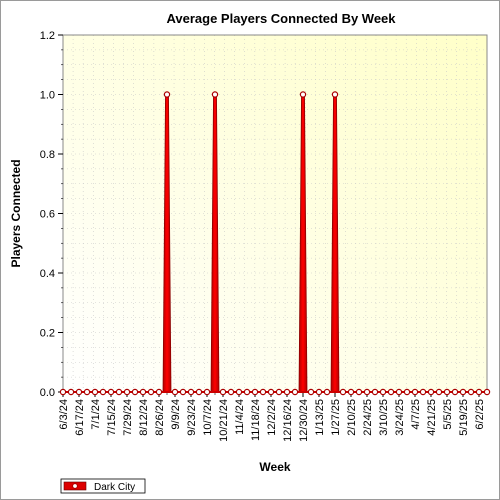 Image resolution: width=500 pixels, height=500 pixels. Describe the element at coordinates (47, 215) in the screenshot. I see `y-tick-label: 0.6` at that location.